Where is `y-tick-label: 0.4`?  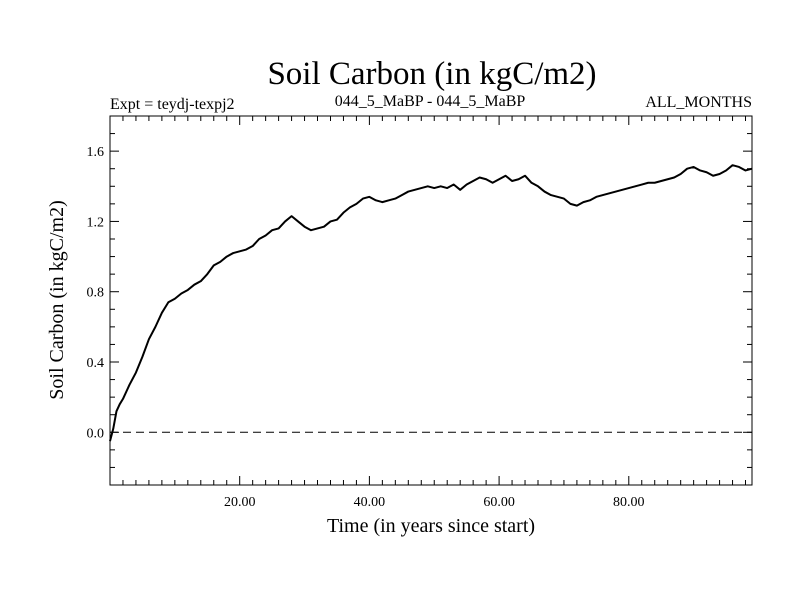
y-tick-label: 0.4 is located at coordinates (96, 363).